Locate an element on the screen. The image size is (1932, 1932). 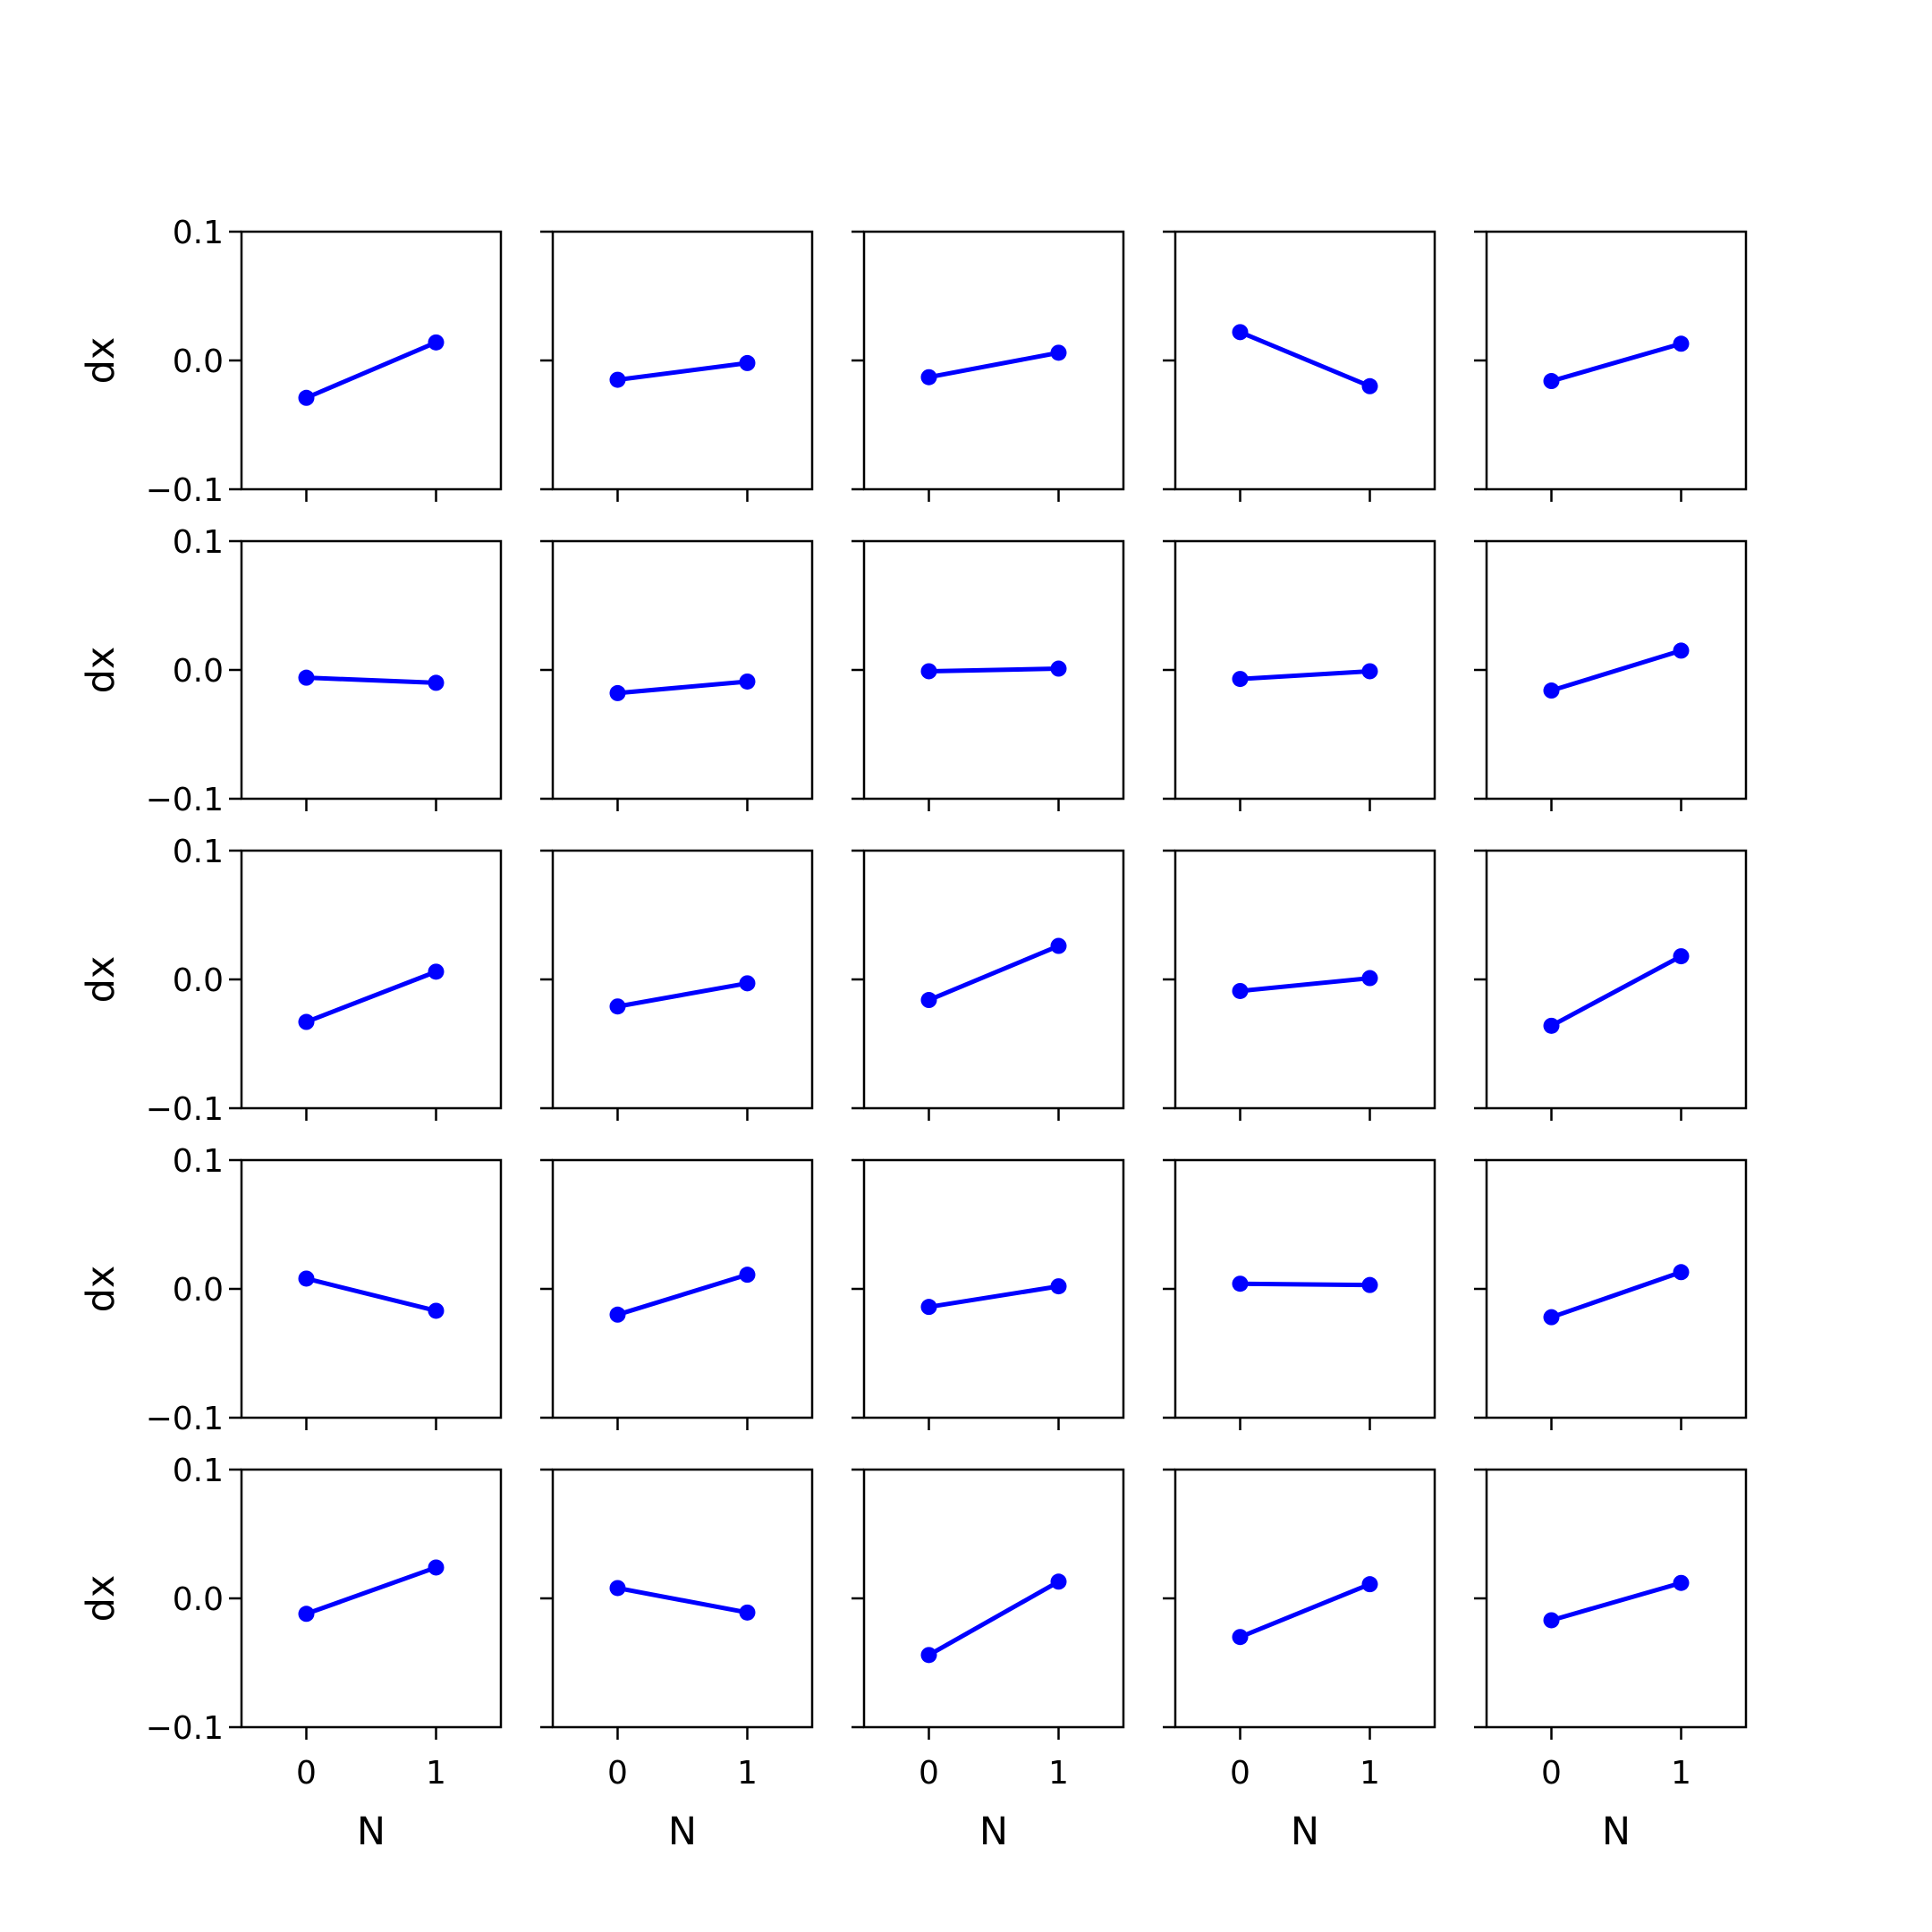
subplot-r2-c3 is located at coordinates (988, 675).